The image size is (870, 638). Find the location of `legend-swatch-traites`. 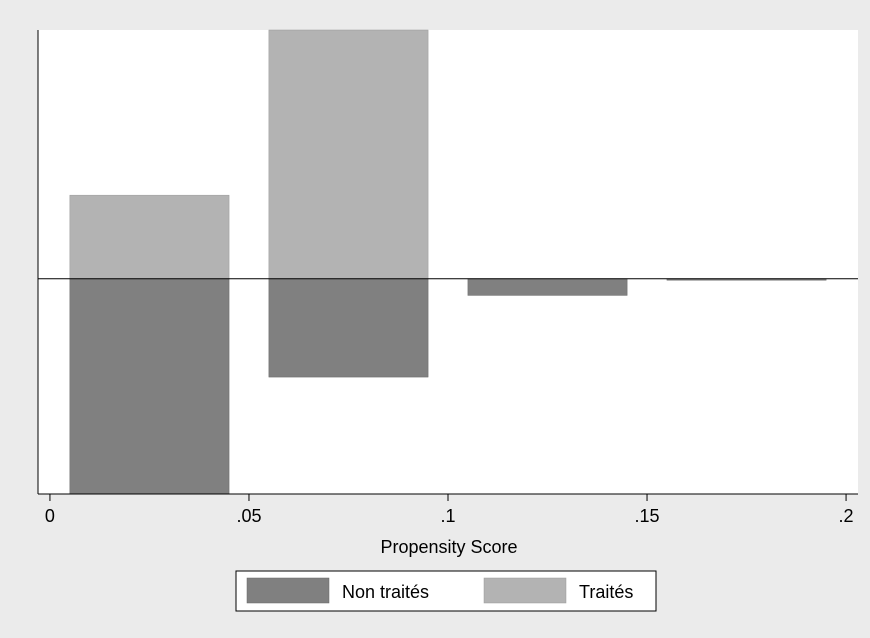

legend-swatch-traites is located at coordinates (525, 590).